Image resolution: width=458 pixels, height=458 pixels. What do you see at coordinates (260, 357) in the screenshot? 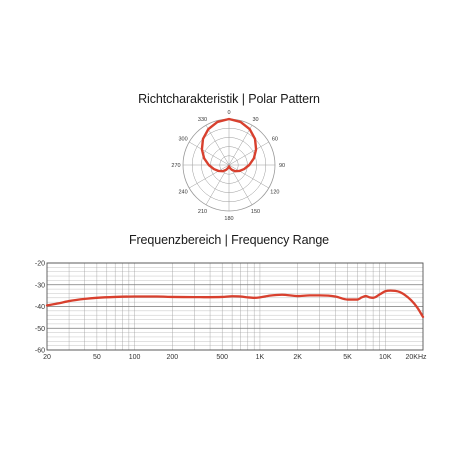
I see `x-tick-label: 1K` at bounding box center [260, 357].